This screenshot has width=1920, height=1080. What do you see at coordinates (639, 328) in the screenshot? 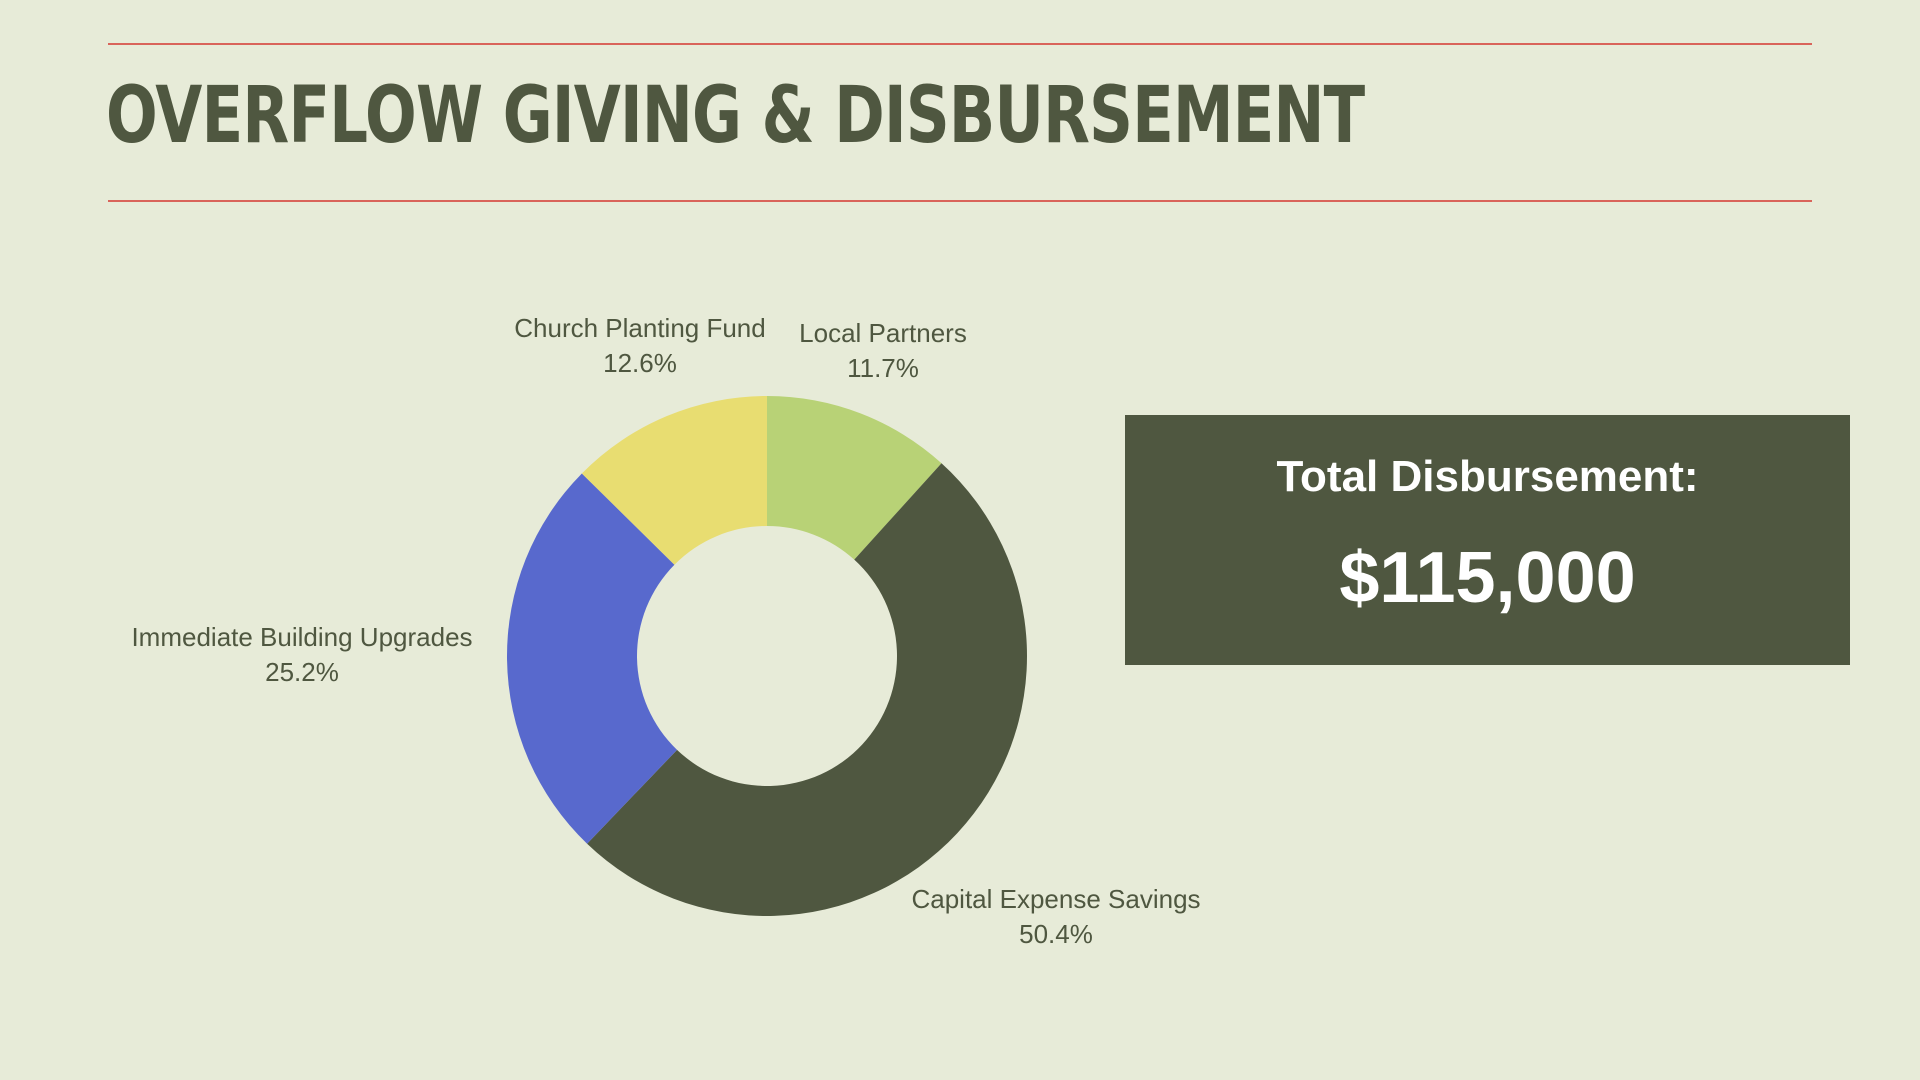
I see `slice-label-church-planting-fund: Church Planting Fund` at bounding box center [639, 328].